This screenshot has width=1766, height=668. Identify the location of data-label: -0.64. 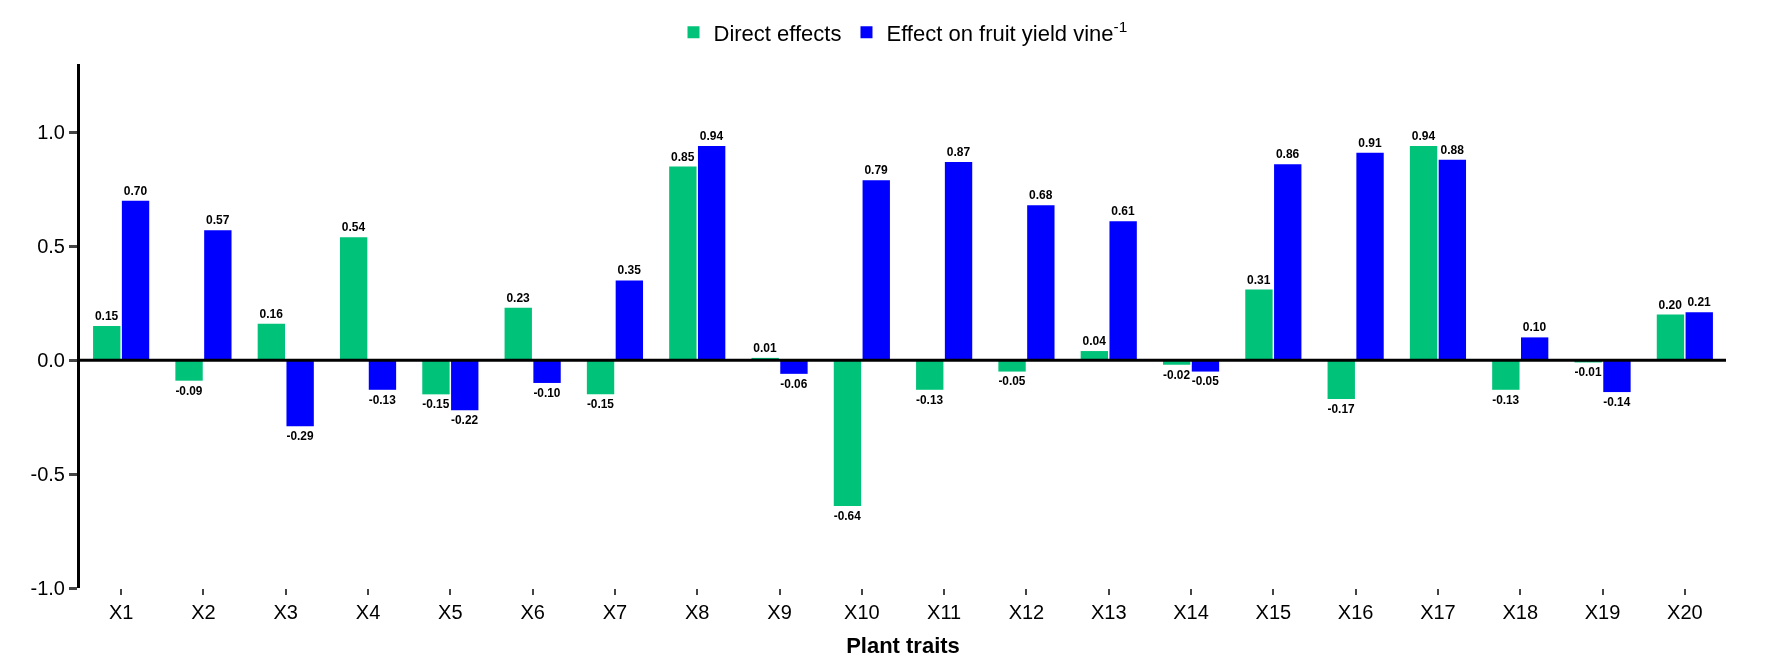
(847, 515).